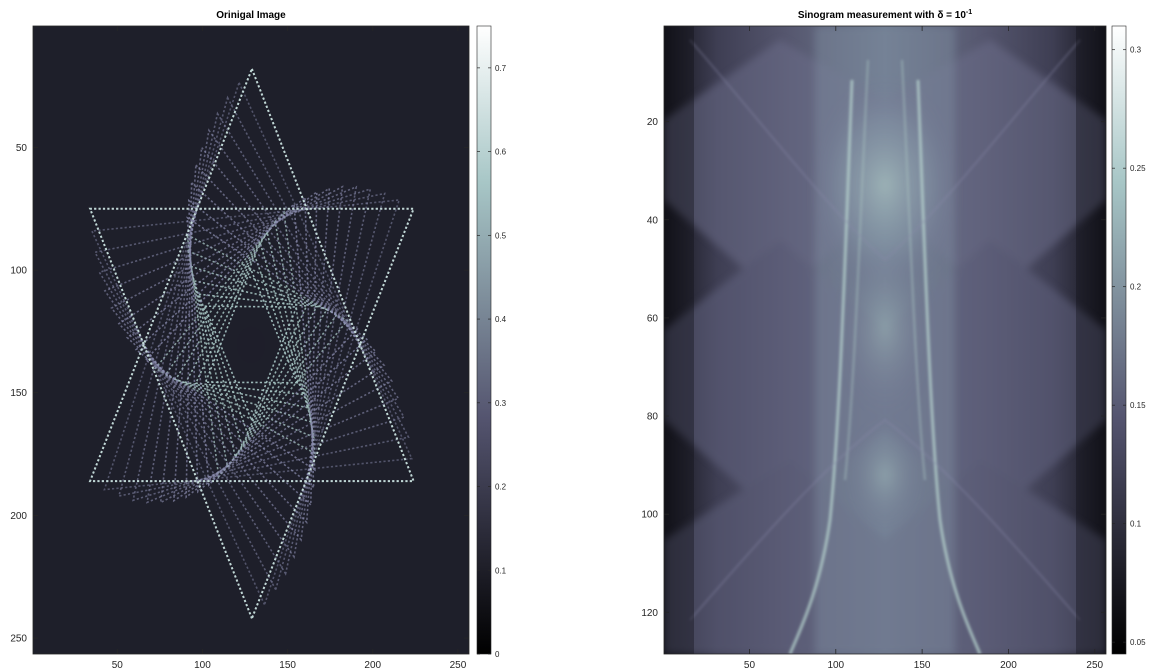 The height and width of the screenshot is (669, 1150). Describe the element at coordinates (1136, 50) in the screenshot. I see `right-cbar-tick-label: 0.3` at that location.